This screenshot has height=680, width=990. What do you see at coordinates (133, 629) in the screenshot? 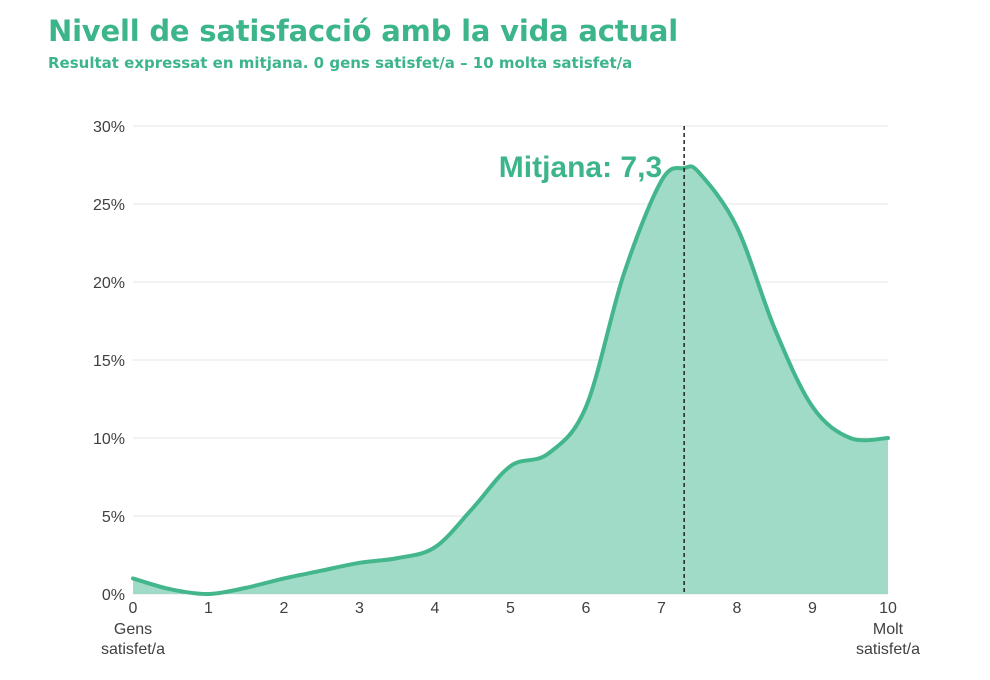
I see `x-end-label-left-1: Gens` at bounding box center [133, 629].